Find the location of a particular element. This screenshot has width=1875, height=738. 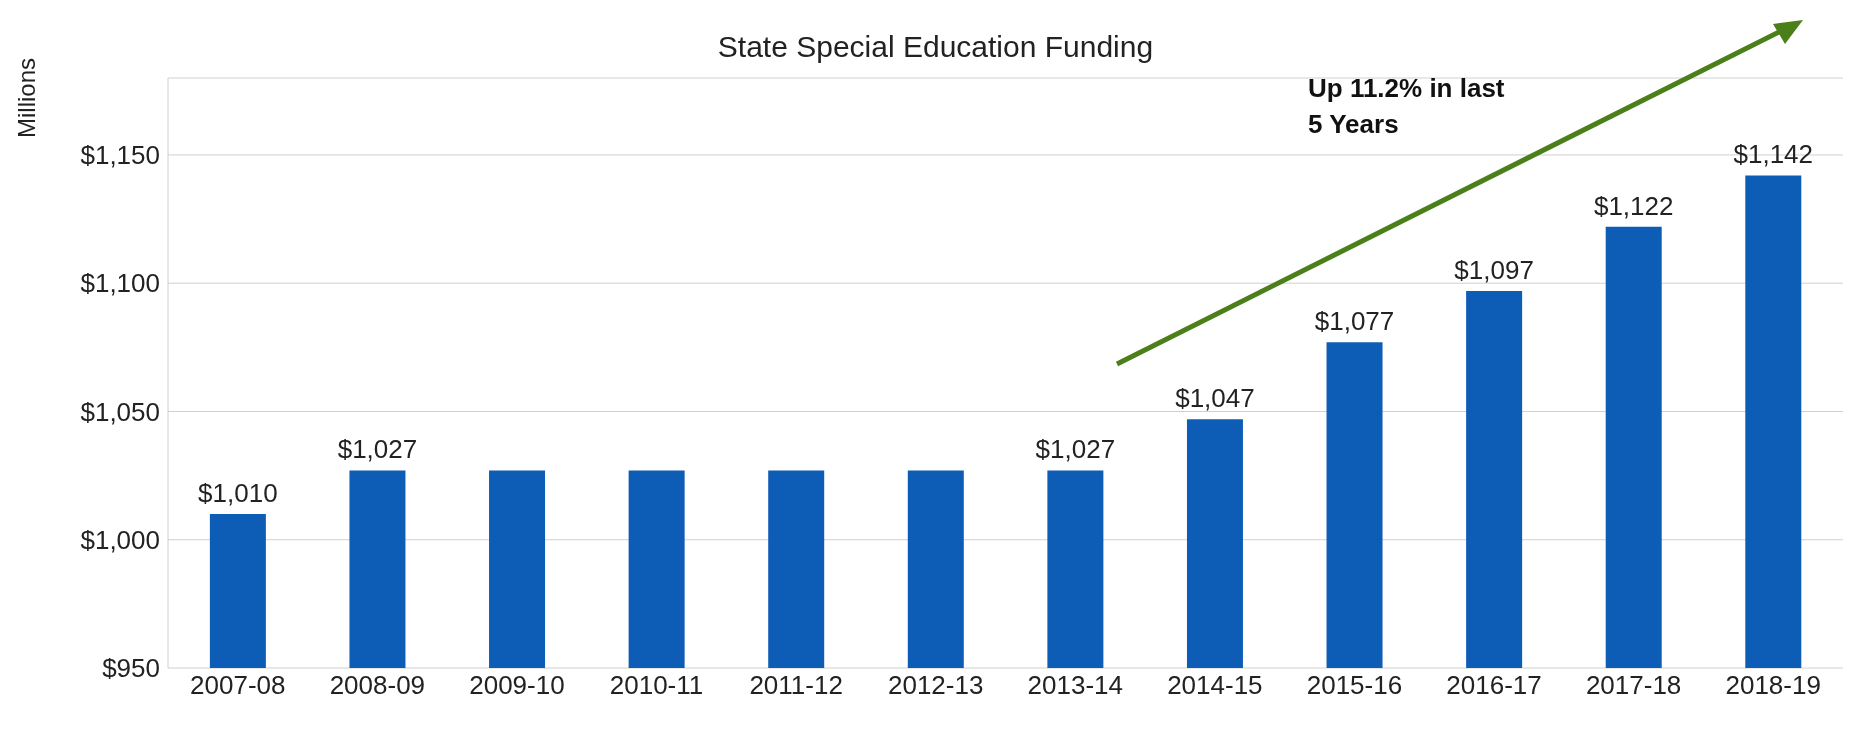

annotation: Up 11.2% in last 5 Years is located at coordinates (1407, 106).